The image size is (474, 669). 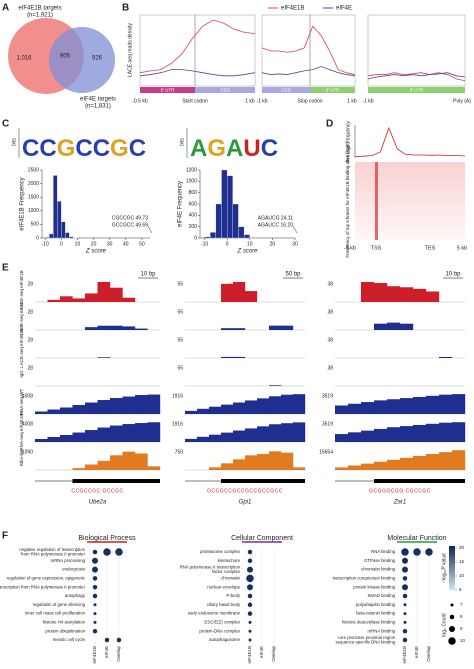 What do you see at coordinates (348, 142) in the screenshot?
I see `axis-label: Average frequency` at bounding box center [348, 142].